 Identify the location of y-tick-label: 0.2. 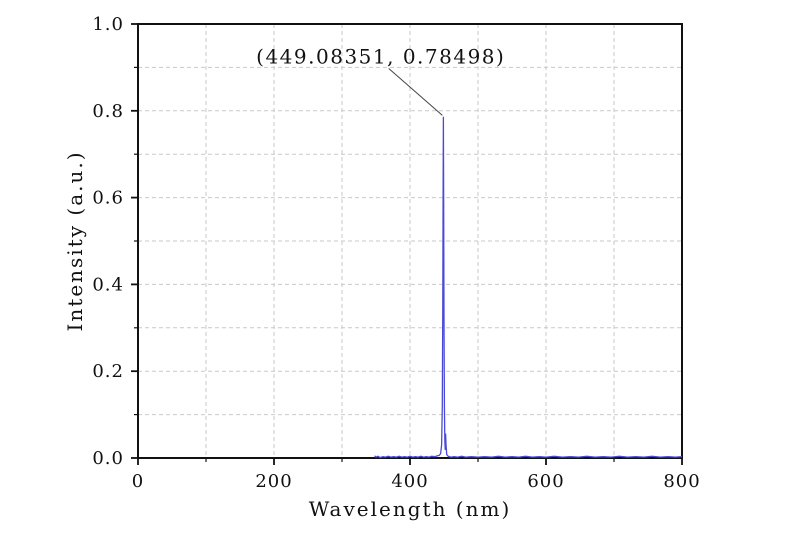
(108, 371).